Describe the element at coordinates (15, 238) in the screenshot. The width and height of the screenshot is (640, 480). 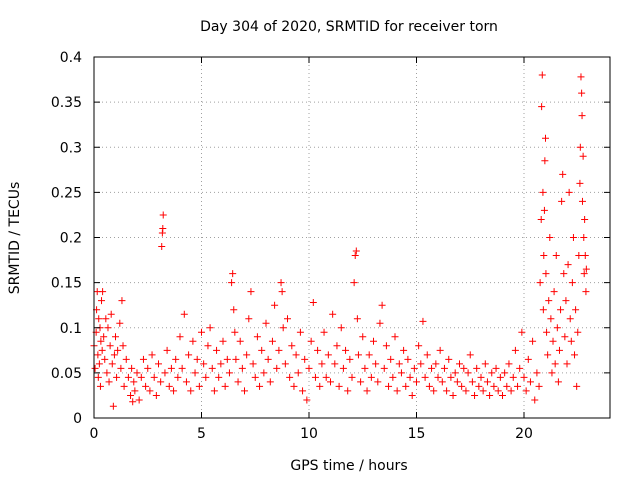
I see `y-axis-title: SRMTID / TECUs` at that location.